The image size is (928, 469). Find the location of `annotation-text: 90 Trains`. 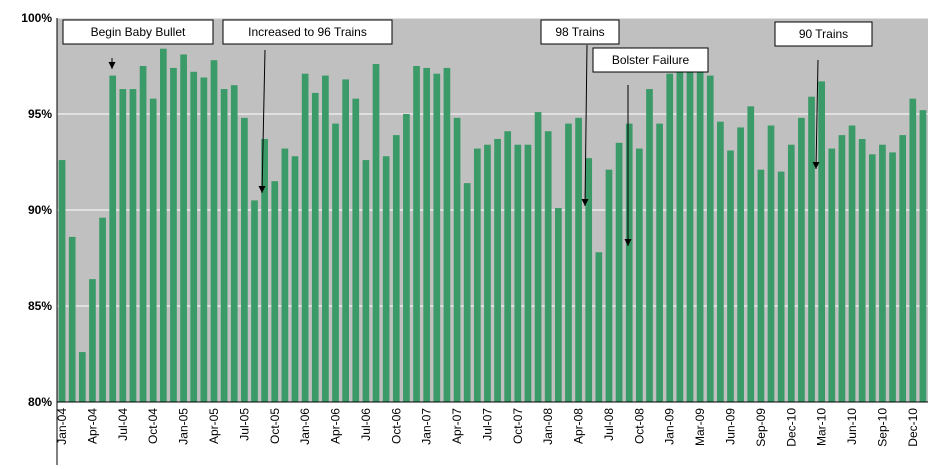

annotation-text: 90 Trains is located at coordinates (823, 34).